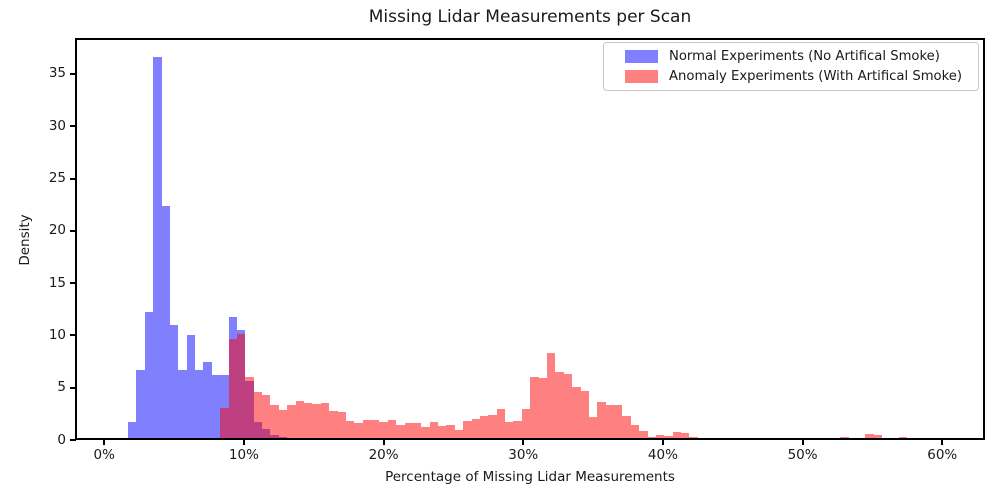 The image size is (1000, 500). Describe the element at coordinates (57, 334) in the screenshot. I see `y-tick-label: 10` at that location.